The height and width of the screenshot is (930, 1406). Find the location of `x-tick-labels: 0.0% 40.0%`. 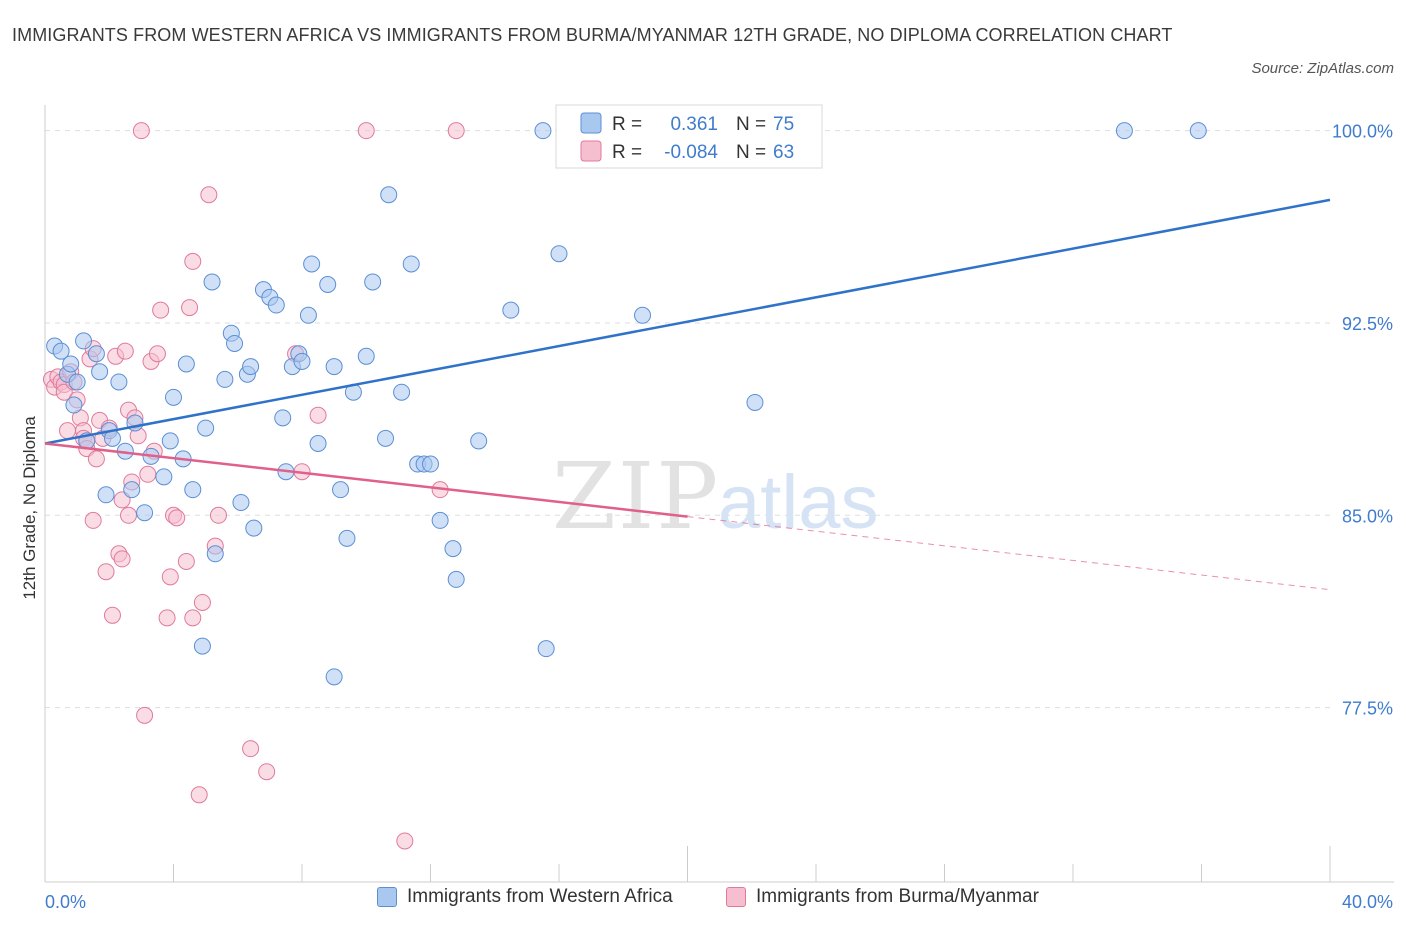

x-tick-labels: 0.0% 40.0% is located at coordinates (719, 902).